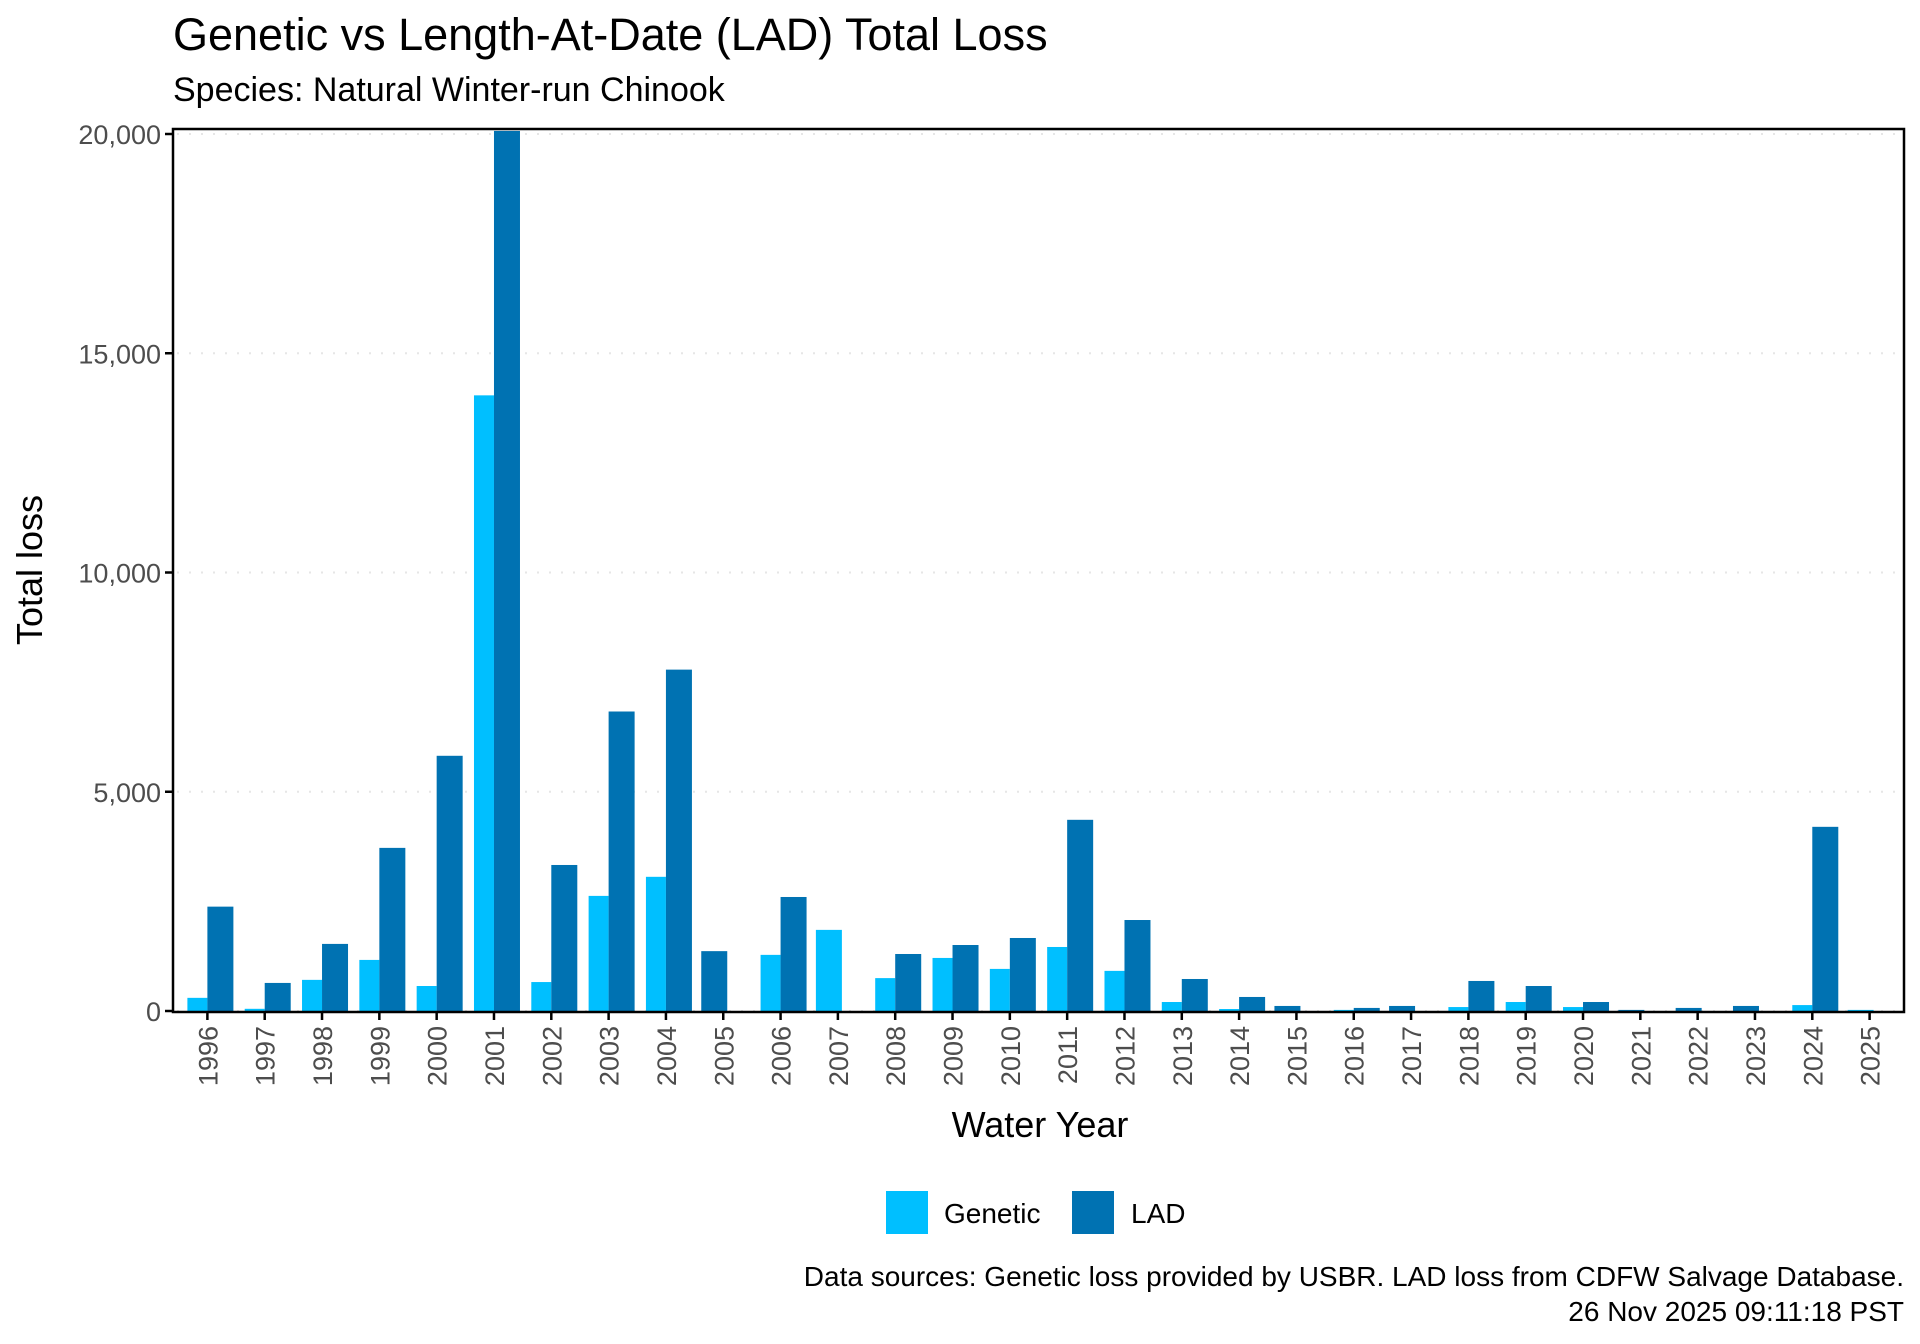 This screenshot has width=1920, height=1344. Describe the element at coordinates (1538, 998) in the screenshot. I see `bar-lad-2019` at that location.